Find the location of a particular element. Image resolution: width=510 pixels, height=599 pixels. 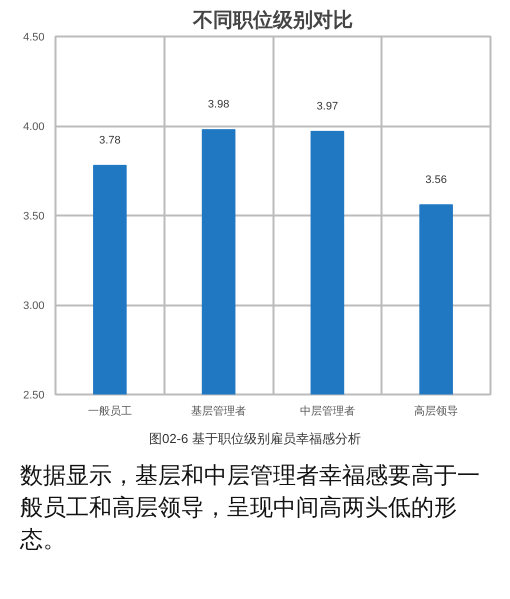

data-label: 3.98 is located at coordinates (219, 104).